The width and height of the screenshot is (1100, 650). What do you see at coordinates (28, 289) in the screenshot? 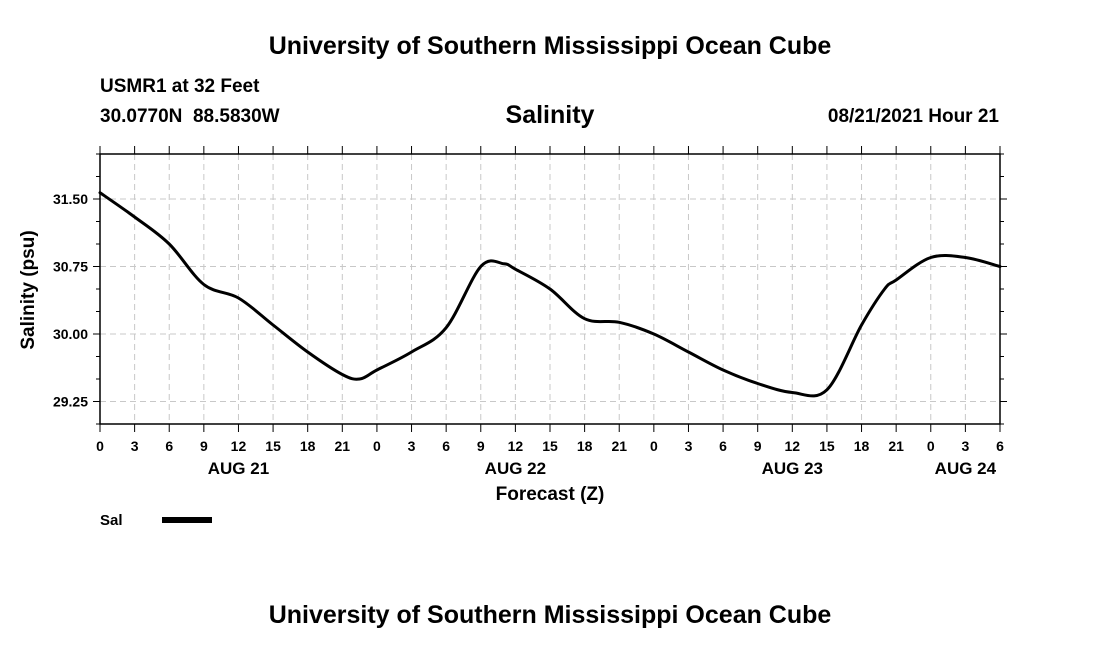
I see `y-axis-title: Salinity (psu)` at bounding box center [28, 289].